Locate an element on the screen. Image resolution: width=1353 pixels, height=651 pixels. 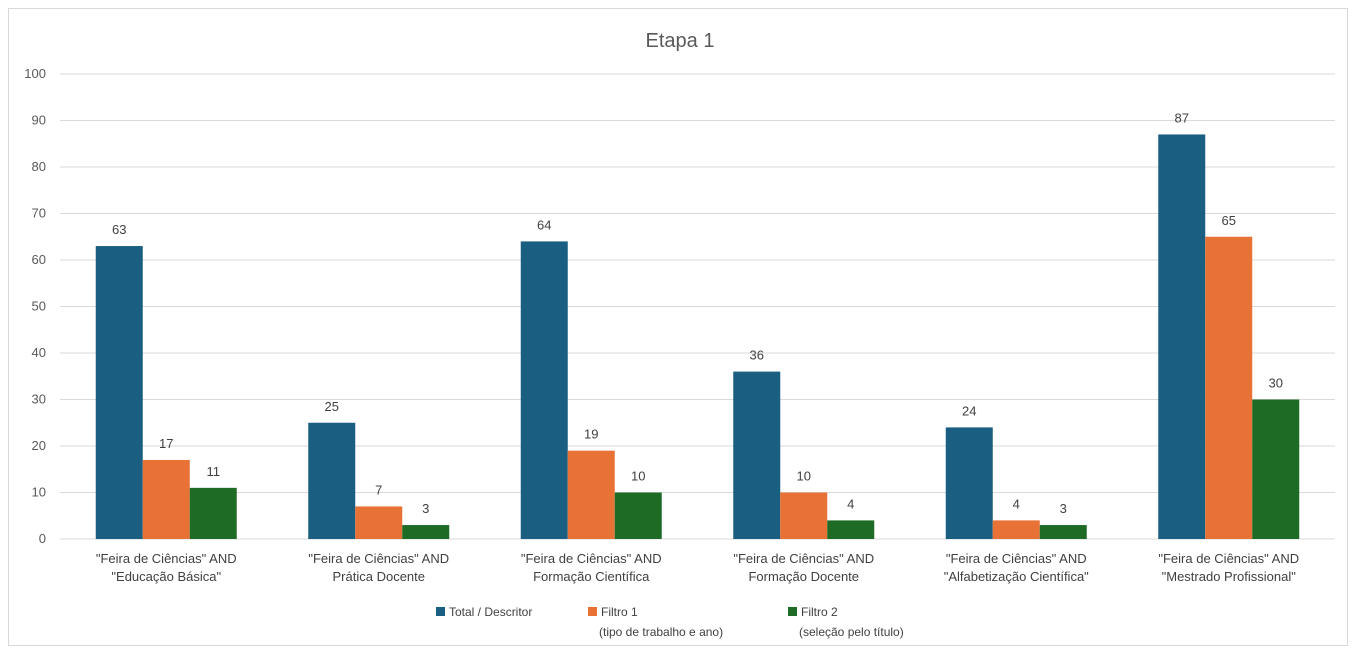
data-label: 63 is located at coordinates (119, 229).